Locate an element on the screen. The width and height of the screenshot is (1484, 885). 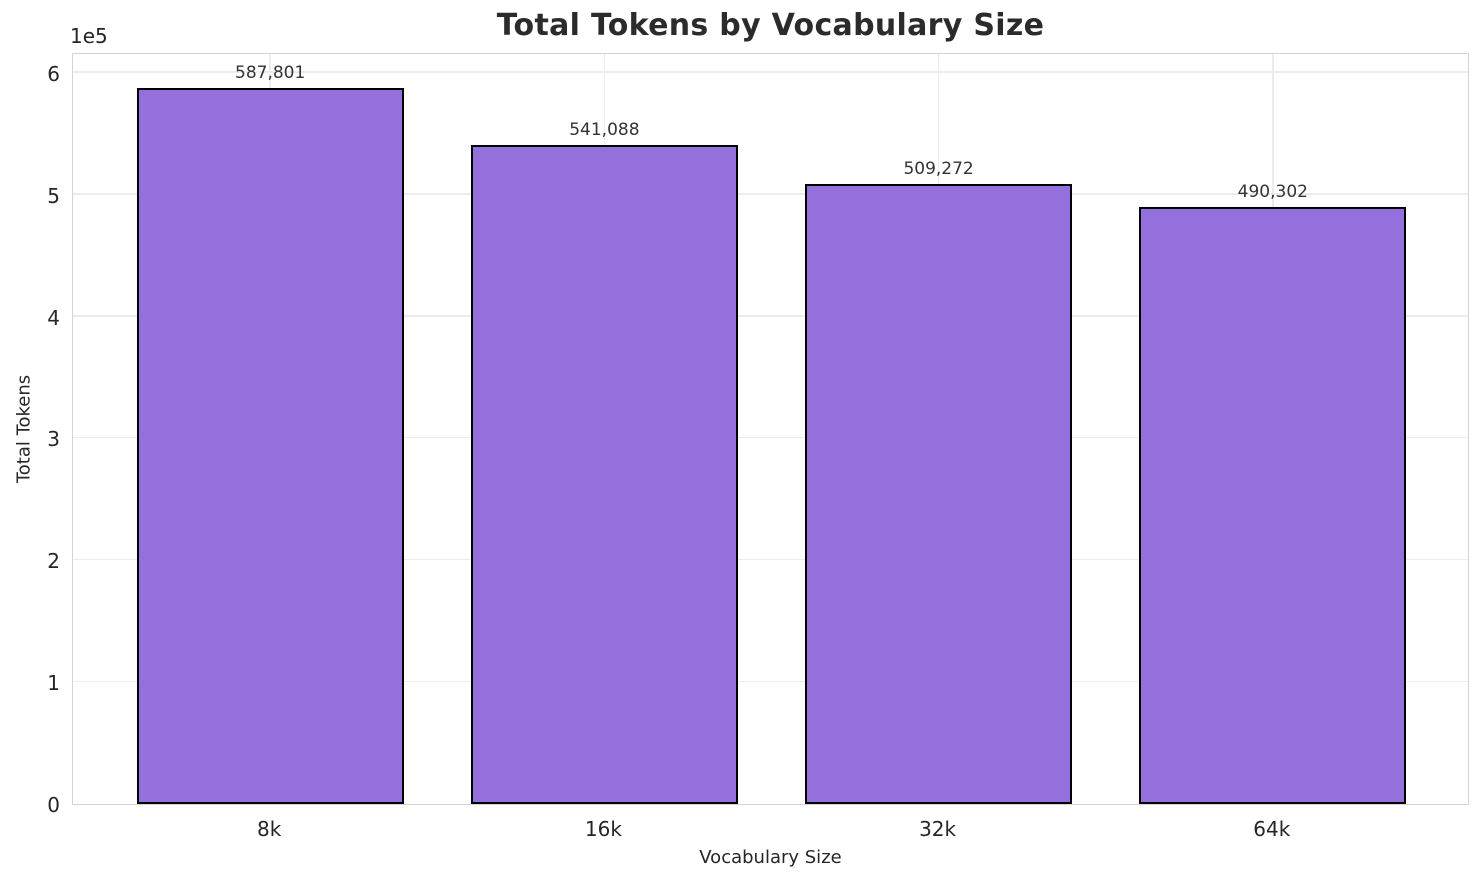
y-tick-label: 1 is located at coordinates (53, 683).